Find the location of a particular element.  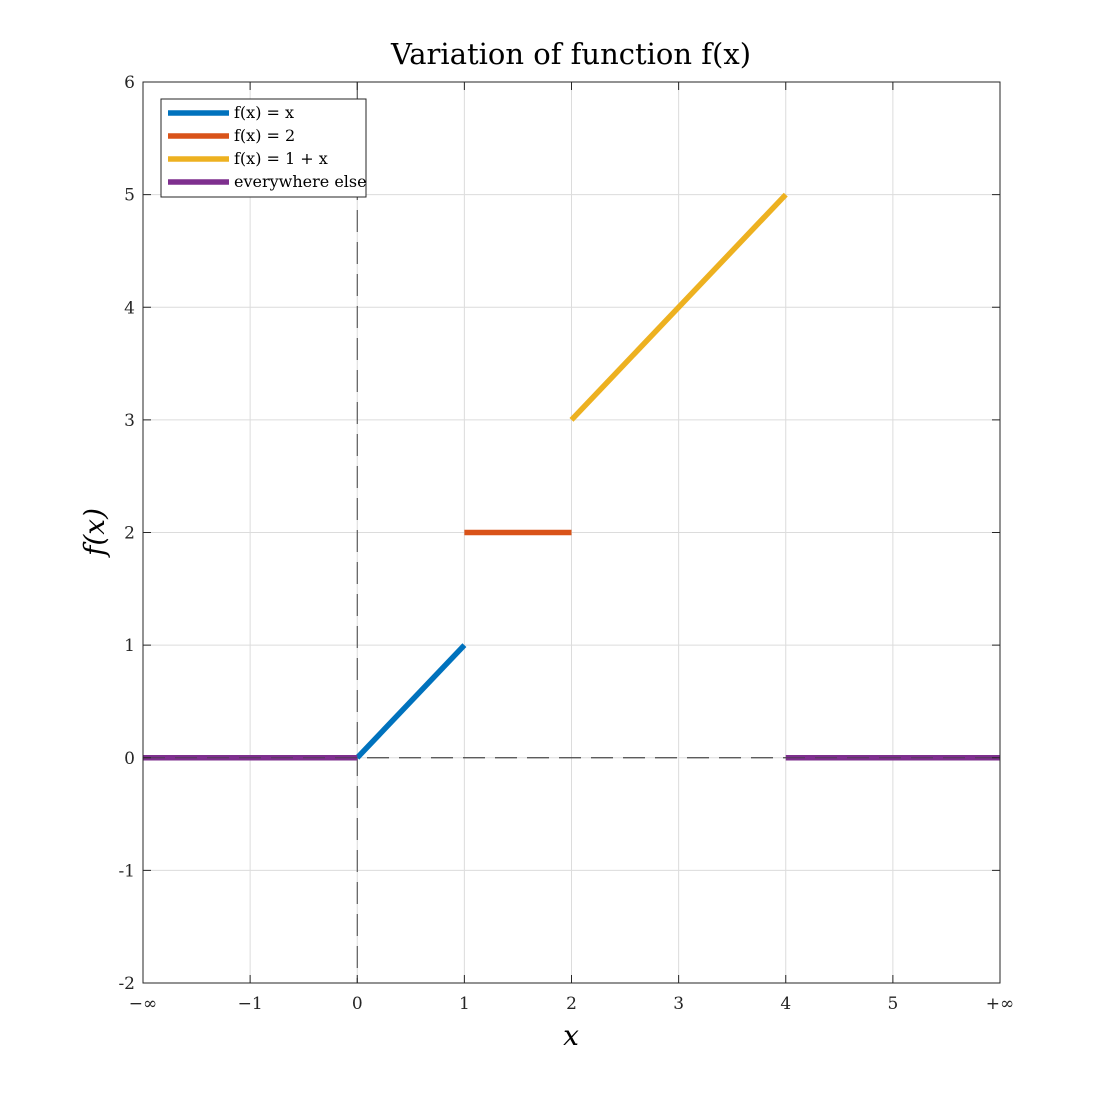

legend-entry-label: f(x) = 2 is located at coordinates (264, 135).